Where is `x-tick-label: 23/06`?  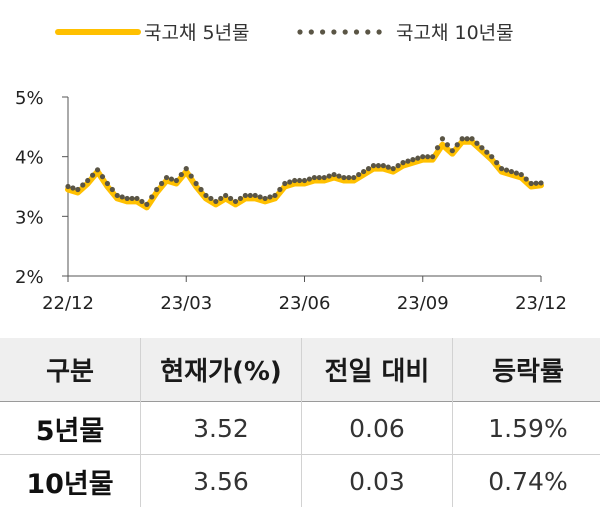
x-tick-label: 23/06 is located at coordinates (305, 303).